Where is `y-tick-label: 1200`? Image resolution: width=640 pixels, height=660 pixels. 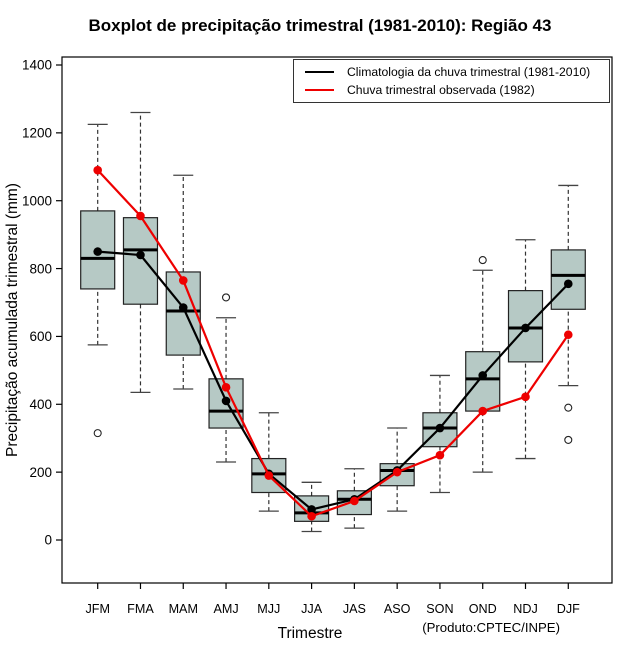 y-tick-label: 1200 is located at coordinates (37, 133).